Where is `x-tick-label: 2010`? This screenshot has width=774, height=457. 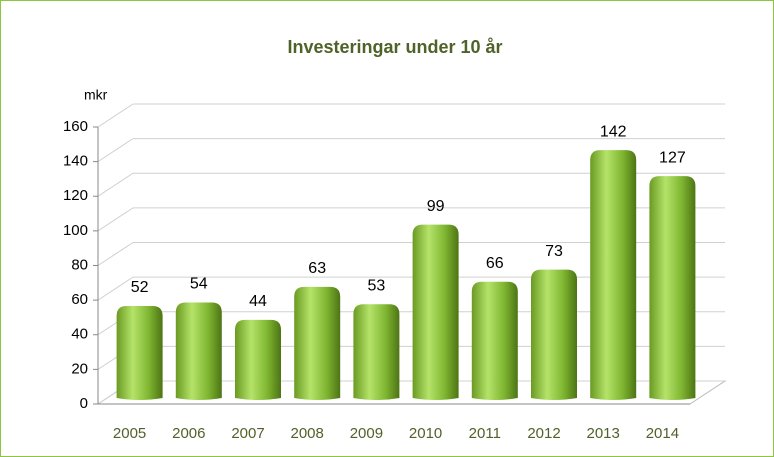
x-tick-label: 2010 is located at coordinates (425, 433).